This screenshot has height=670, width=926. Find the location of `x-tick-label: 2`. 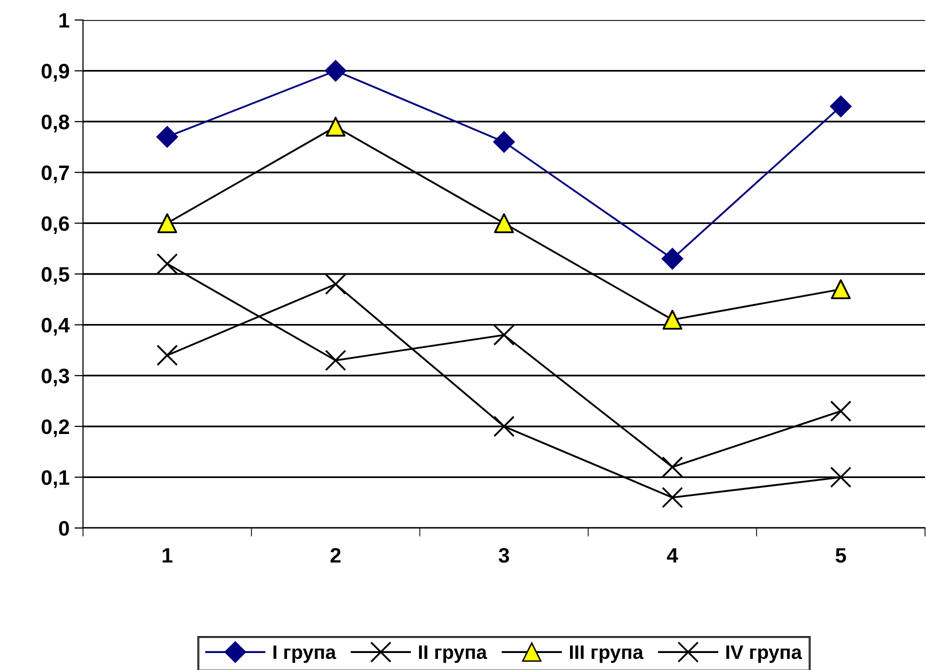

x-tick-label: 2 is located at coordinates (335, 555).